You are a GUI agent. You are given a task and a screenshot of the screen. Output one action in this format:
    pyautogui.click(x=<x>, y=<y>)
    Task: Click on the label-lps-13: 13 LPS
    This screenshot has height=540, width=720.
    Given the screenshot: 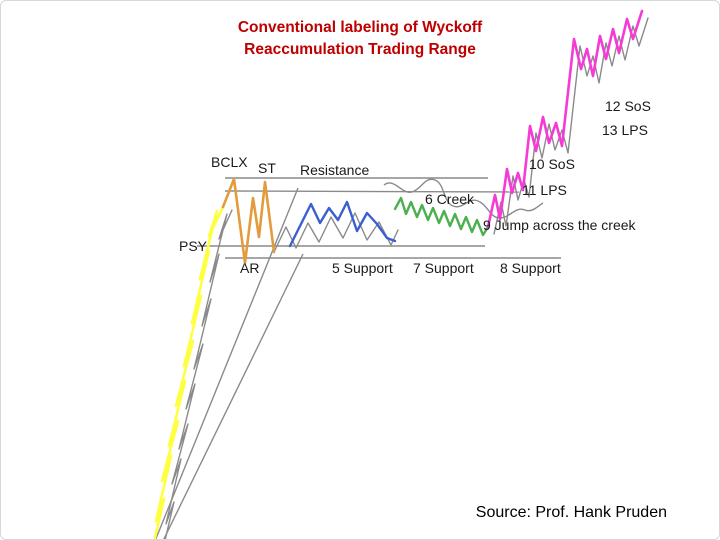 What is the action you would take?
    pyautogui.click(x=625, y=130)
    